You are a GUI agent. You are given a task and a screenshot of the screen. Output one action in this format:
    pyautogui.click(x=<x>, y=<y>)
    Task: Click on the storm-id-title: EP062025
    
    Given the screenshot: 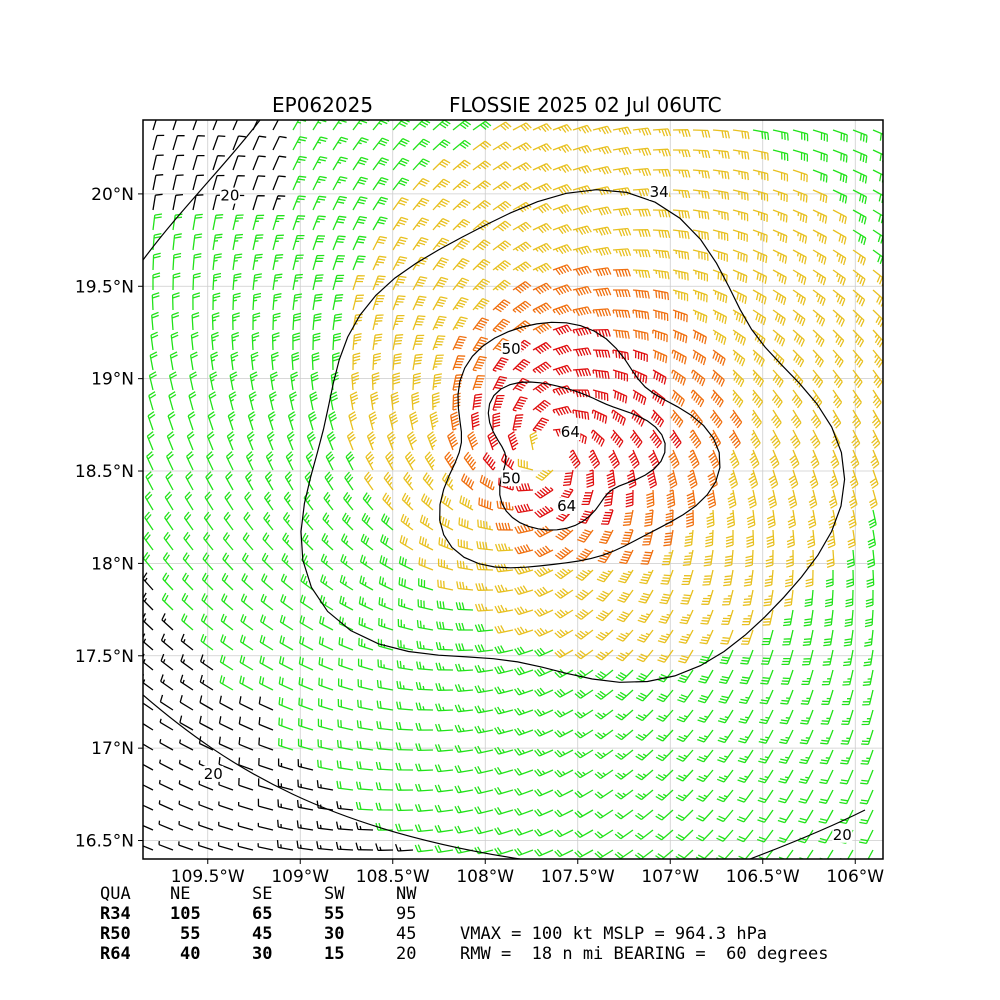 What is the action you would take?
    pyautogui.click(x=322, y=105)
    